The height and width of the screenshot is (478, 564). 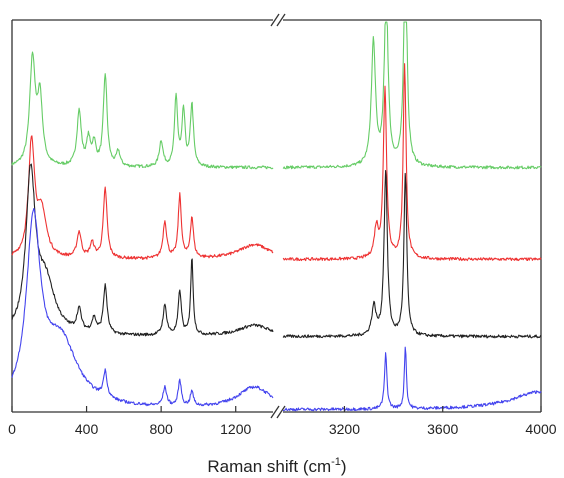 I want to click on x-tick-label: 400, so click(x=87, y=429).